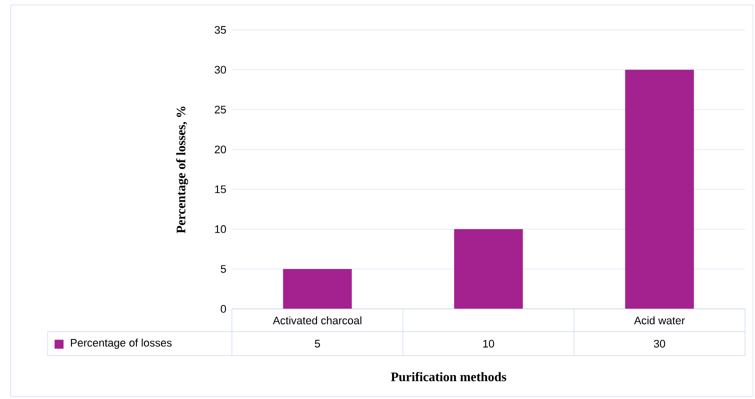  Describe the element at coordinates (448, 377) in the screenshot. I see `x-axis-title: Purification methods` at that location.